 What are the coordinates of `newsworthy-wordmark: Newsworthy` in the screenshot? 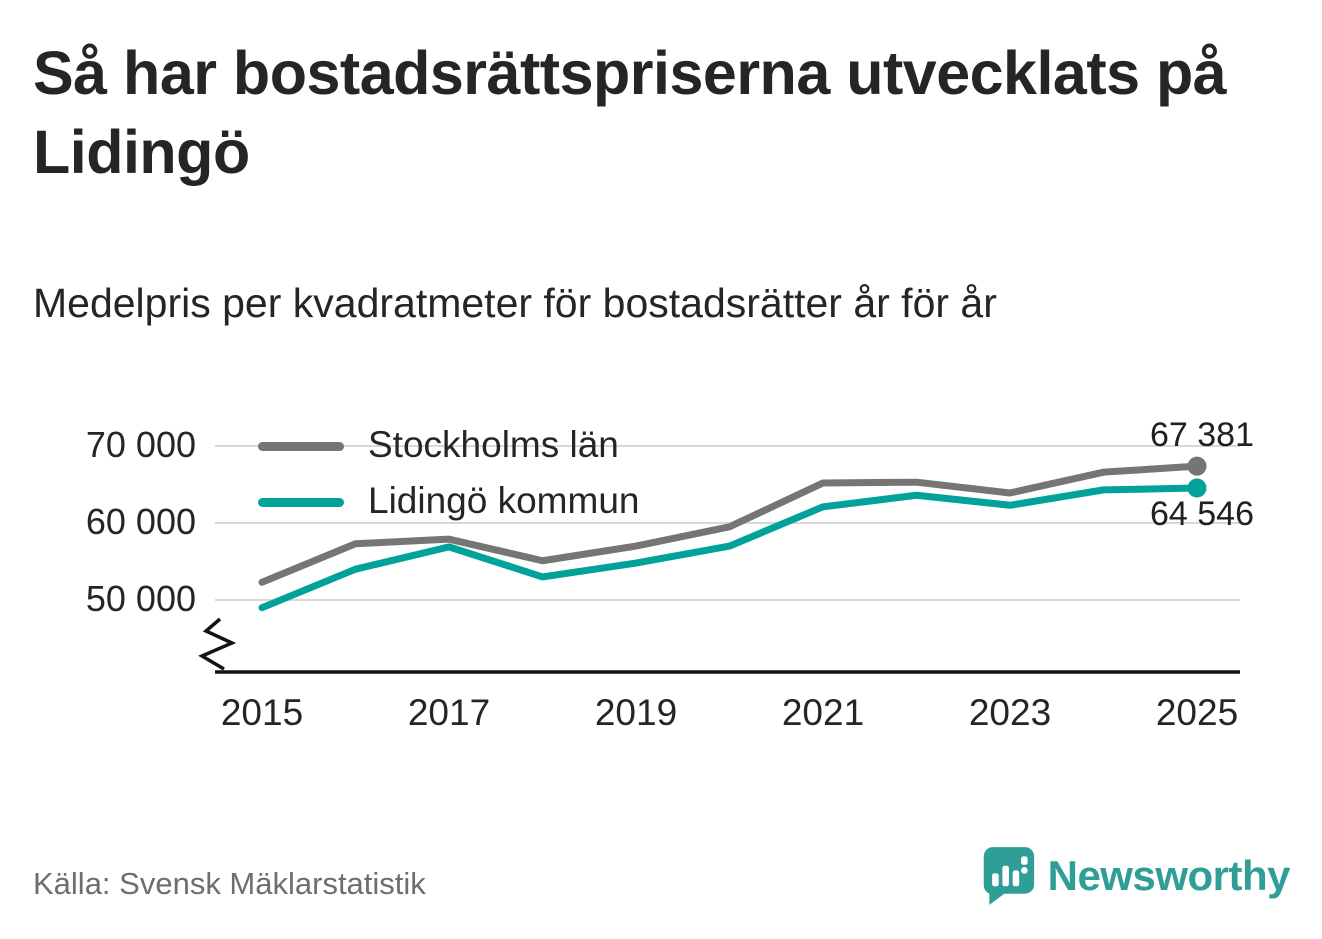 It's located at (1169, 875).